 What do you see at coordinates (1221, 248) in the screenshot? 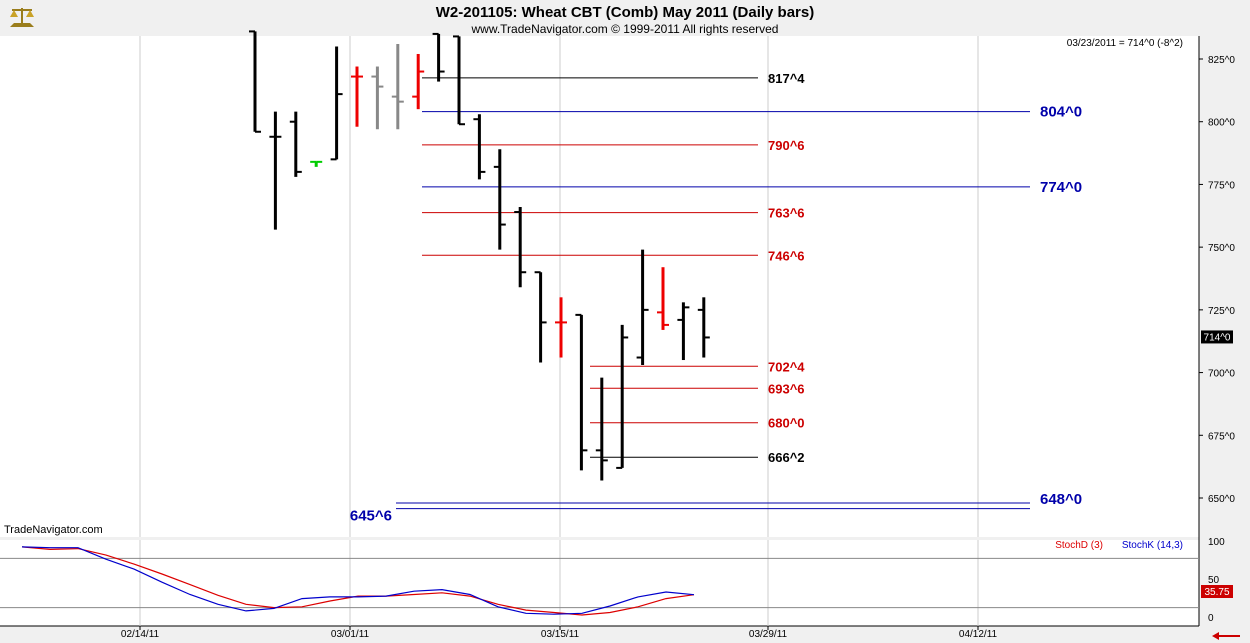
I see `price-tick-label-3: 750^0` at bounding box center [1221, 248].